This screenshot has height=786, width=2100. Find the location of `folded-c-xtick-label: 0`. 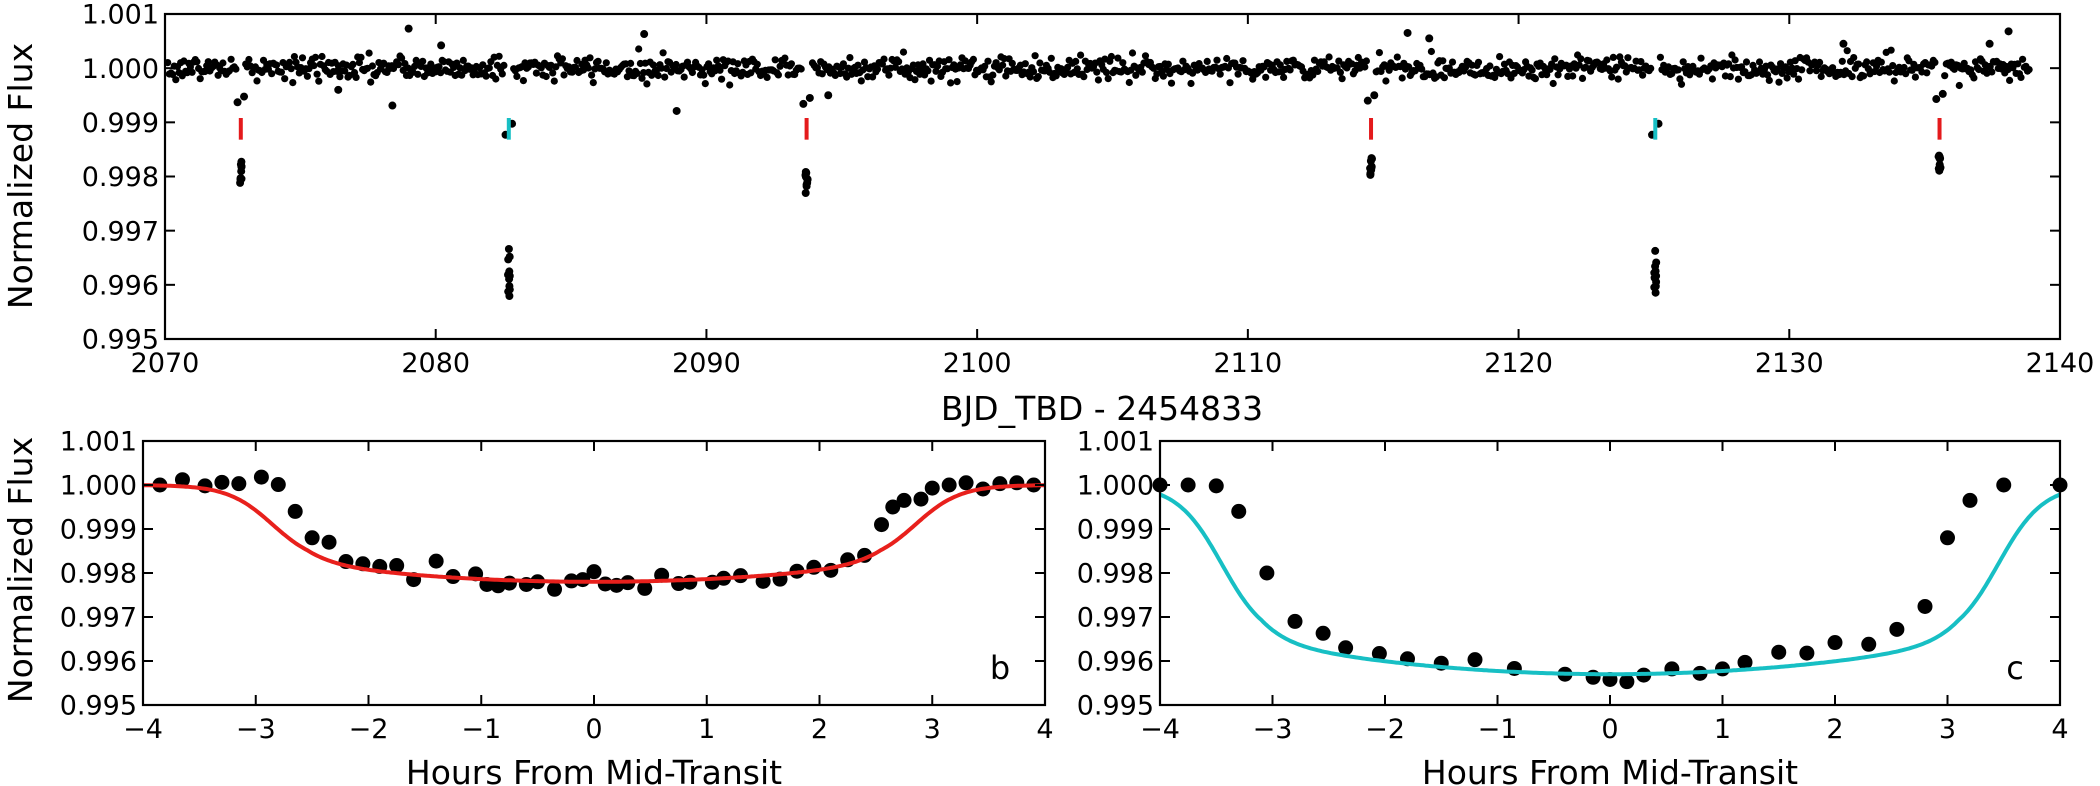

folded-c-xtick-label: 0 is located at coordinates (1609, 729).